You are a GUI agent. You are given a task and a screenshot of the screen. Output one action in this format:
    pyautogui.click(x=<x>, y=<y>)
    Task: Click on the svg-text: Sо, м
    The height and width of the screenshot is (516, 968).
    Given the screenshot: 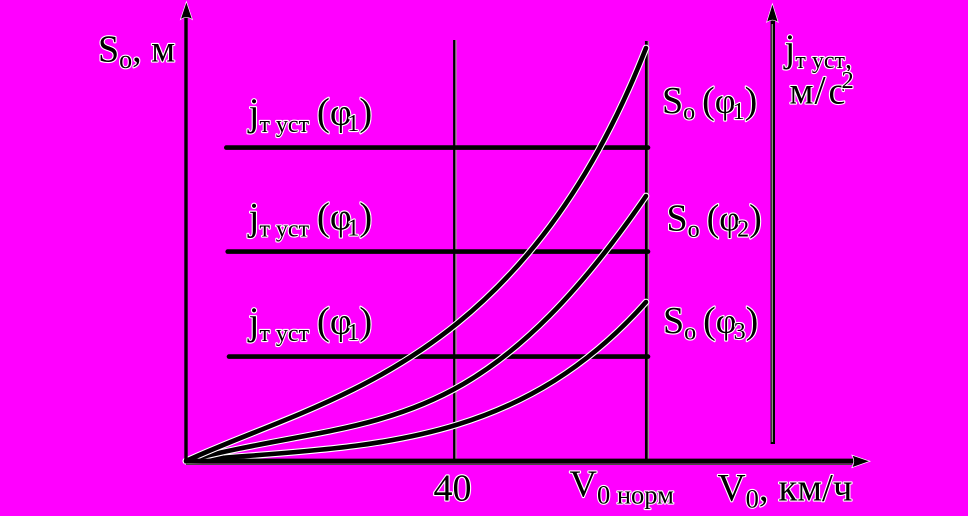 What is the action you would take?
    pyautogui.click(x=136, y=52)
    